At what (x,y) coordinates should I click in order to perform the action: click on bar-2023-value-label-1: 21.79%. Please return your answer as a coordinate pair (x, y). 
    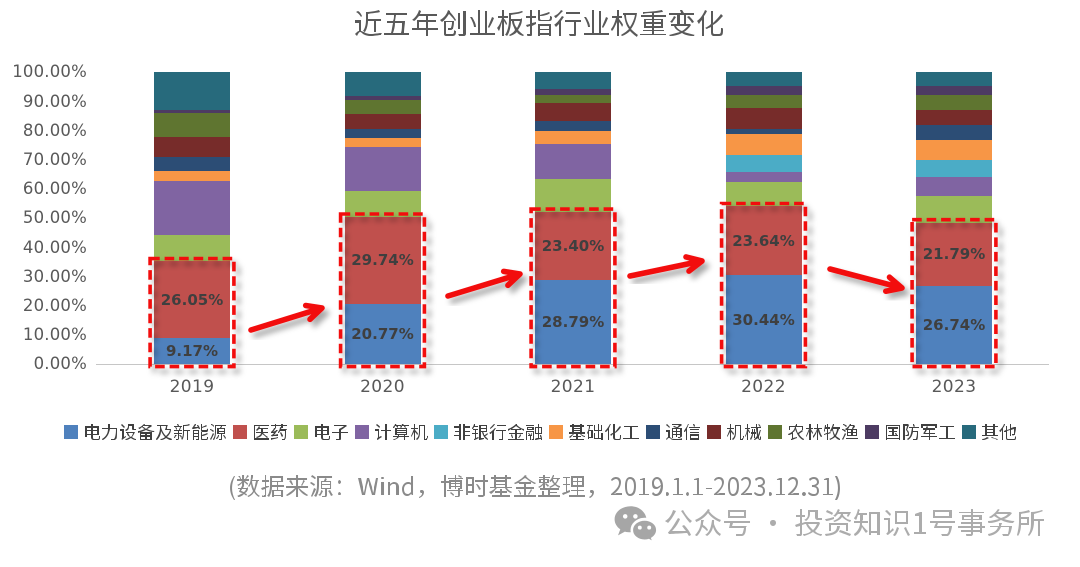
    Looking at the image, I should click on (954, 254).